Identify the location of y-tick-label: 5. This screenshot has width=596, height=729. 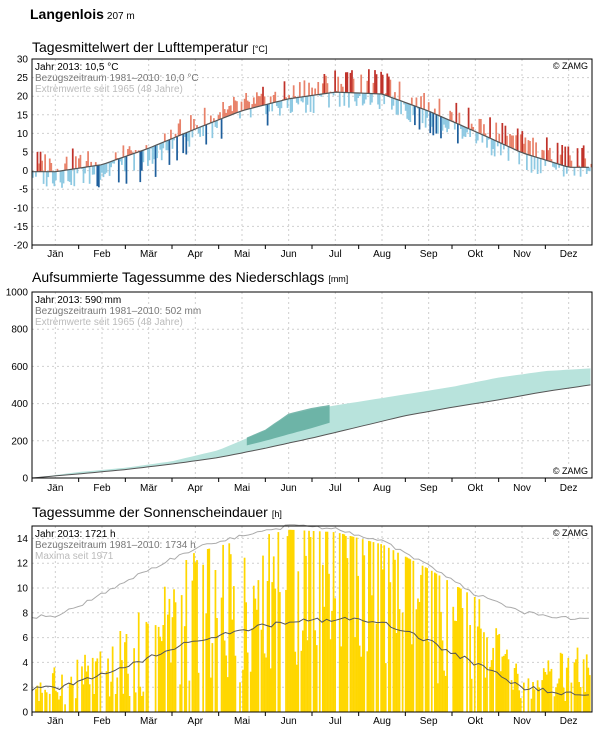
(25, 153).